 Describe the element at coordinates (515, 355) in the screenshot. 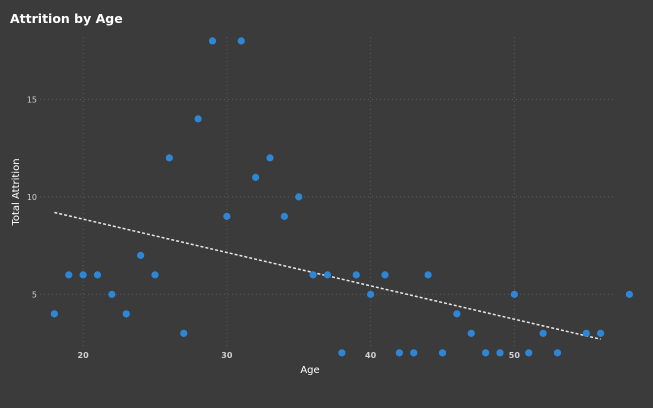

I see `x-tick-label: 50` at that location.